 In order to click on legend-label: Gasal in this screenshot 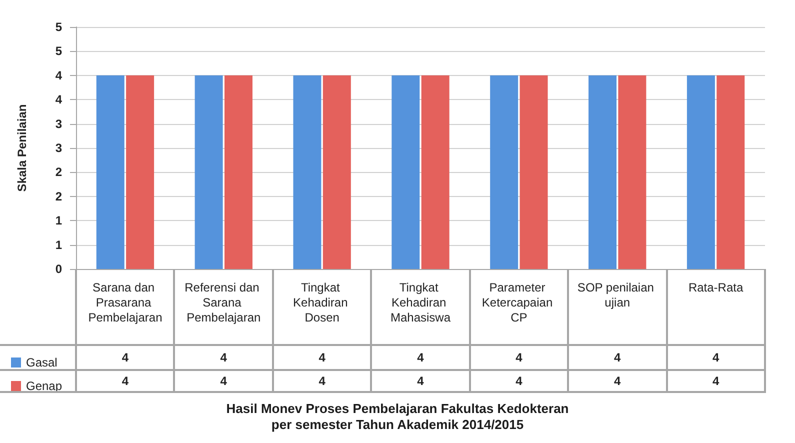, I will do `click(42, 363)`.